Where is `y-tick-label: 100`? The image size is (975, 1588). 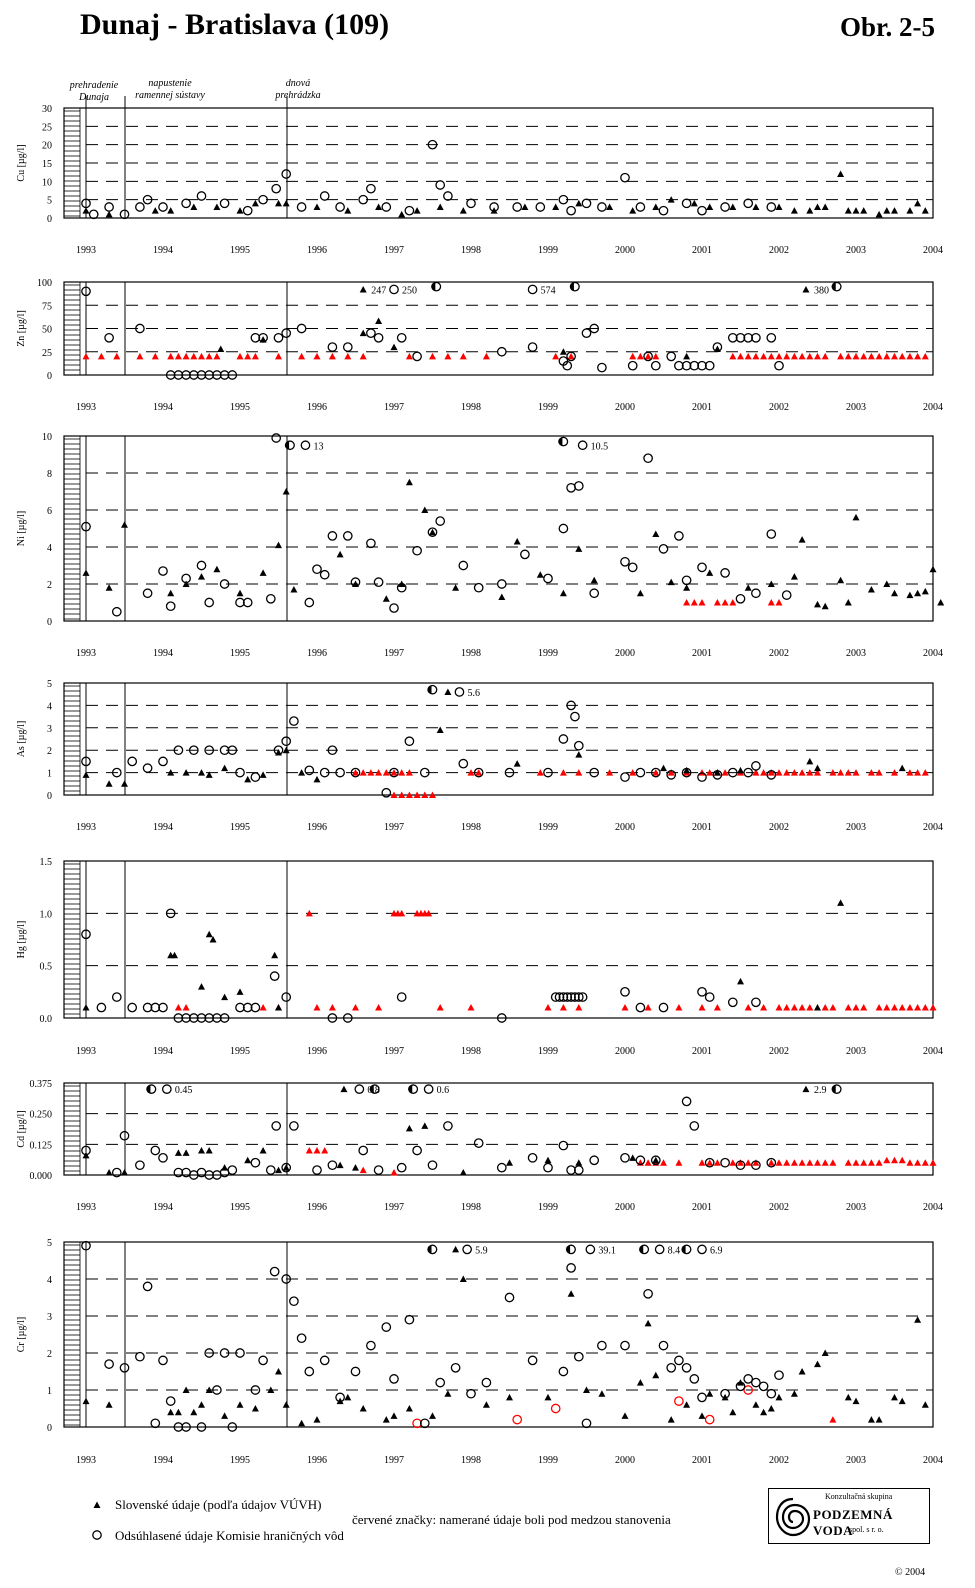 y-tick-label: 100 is located at coordinates (44, 283).